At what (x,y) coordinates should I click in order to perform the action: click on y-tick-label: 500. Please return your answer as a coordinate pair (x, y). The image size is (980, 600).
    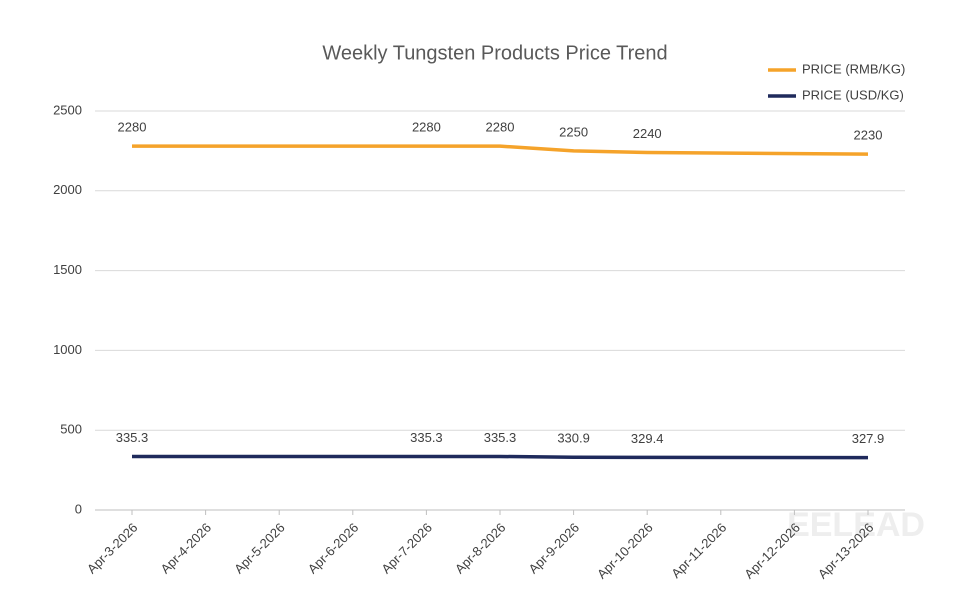
    Looking at the image, I should click on (71, 429).